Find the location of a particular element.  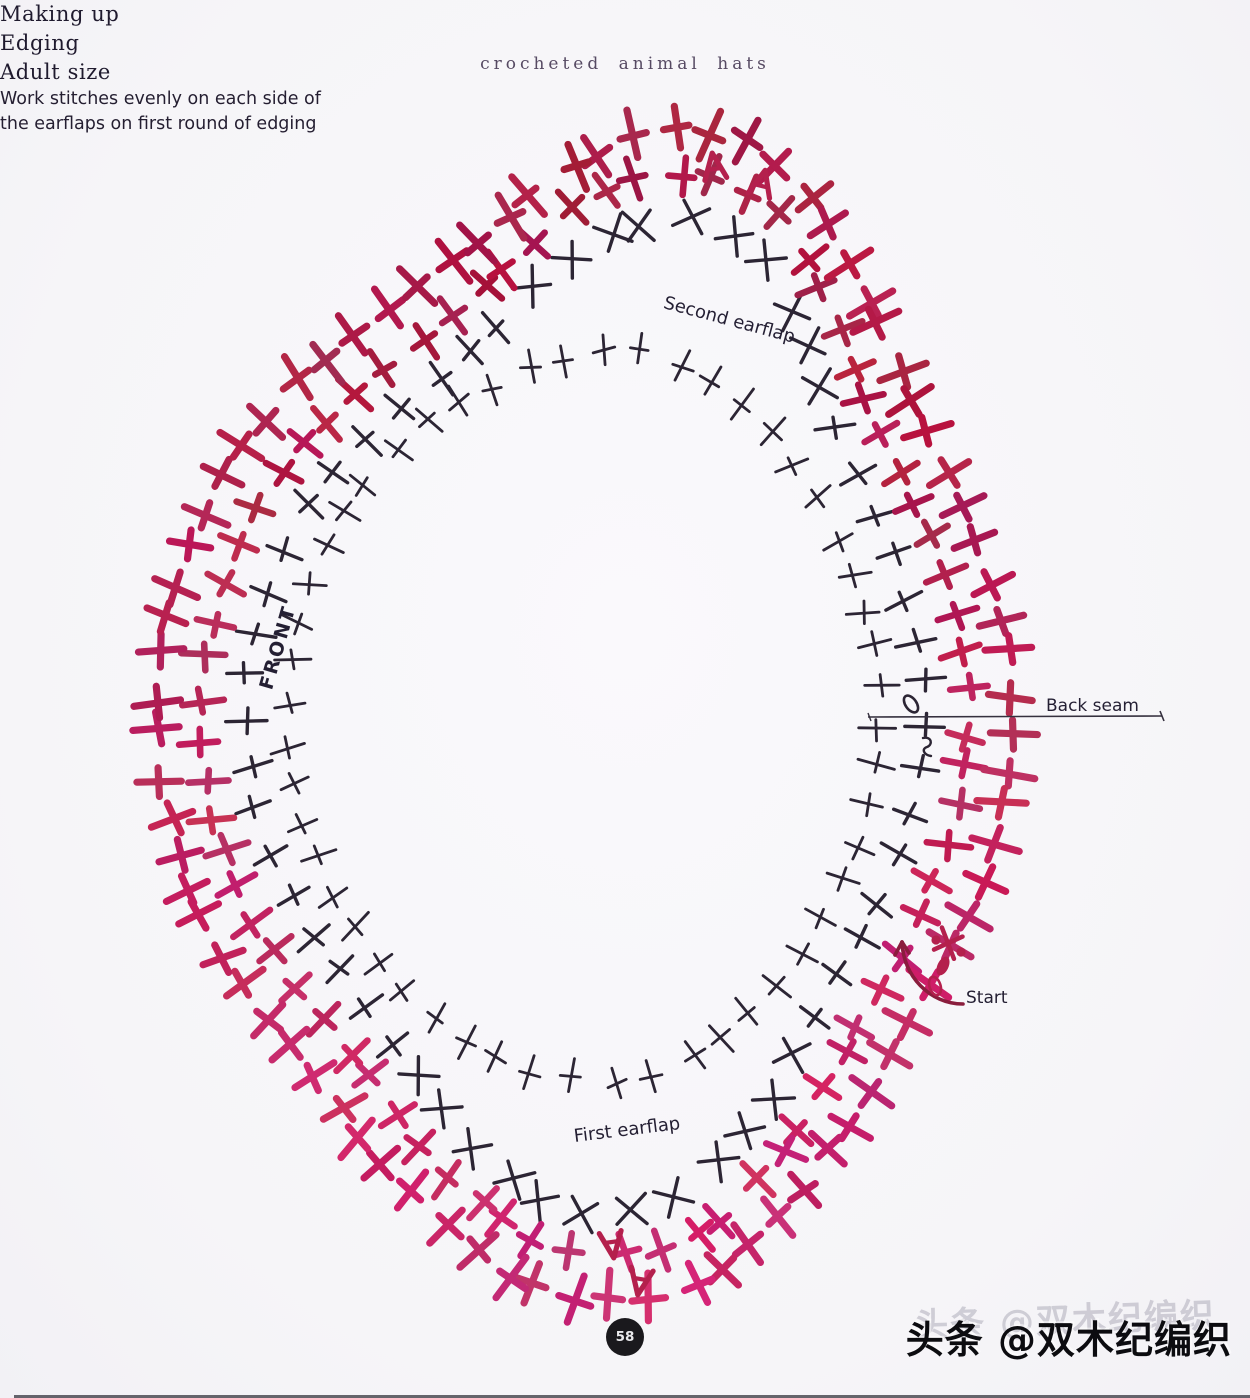

section-heading: Making up Edging Adult size is located at coordinates (625, 43).